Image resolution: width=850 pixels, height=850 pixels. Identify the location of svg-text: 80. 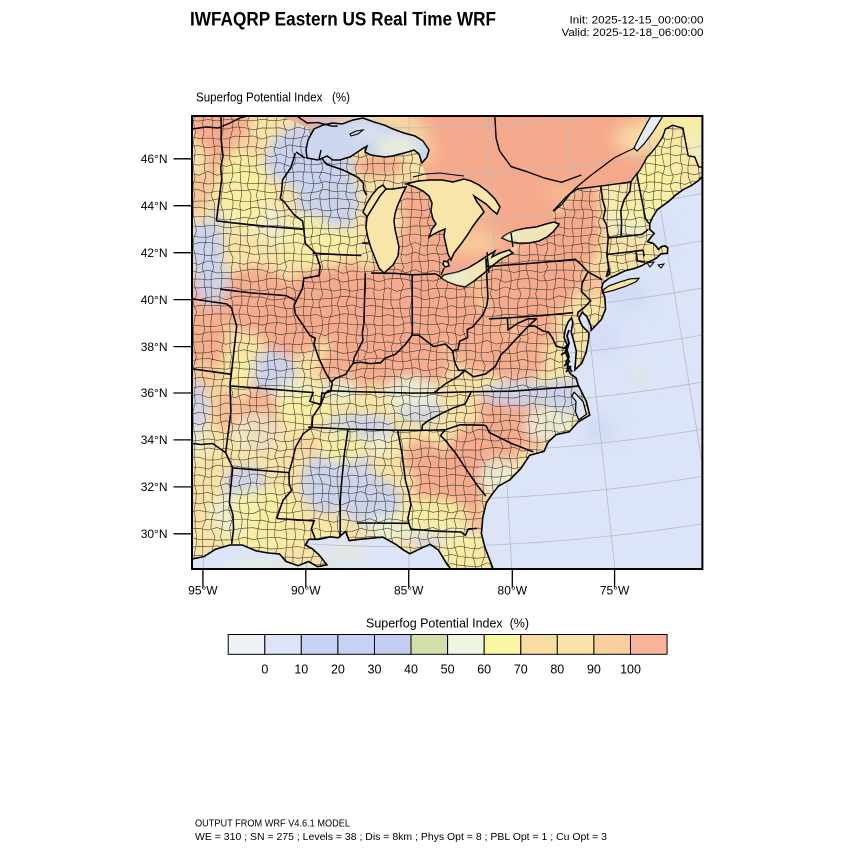
(557, 670).